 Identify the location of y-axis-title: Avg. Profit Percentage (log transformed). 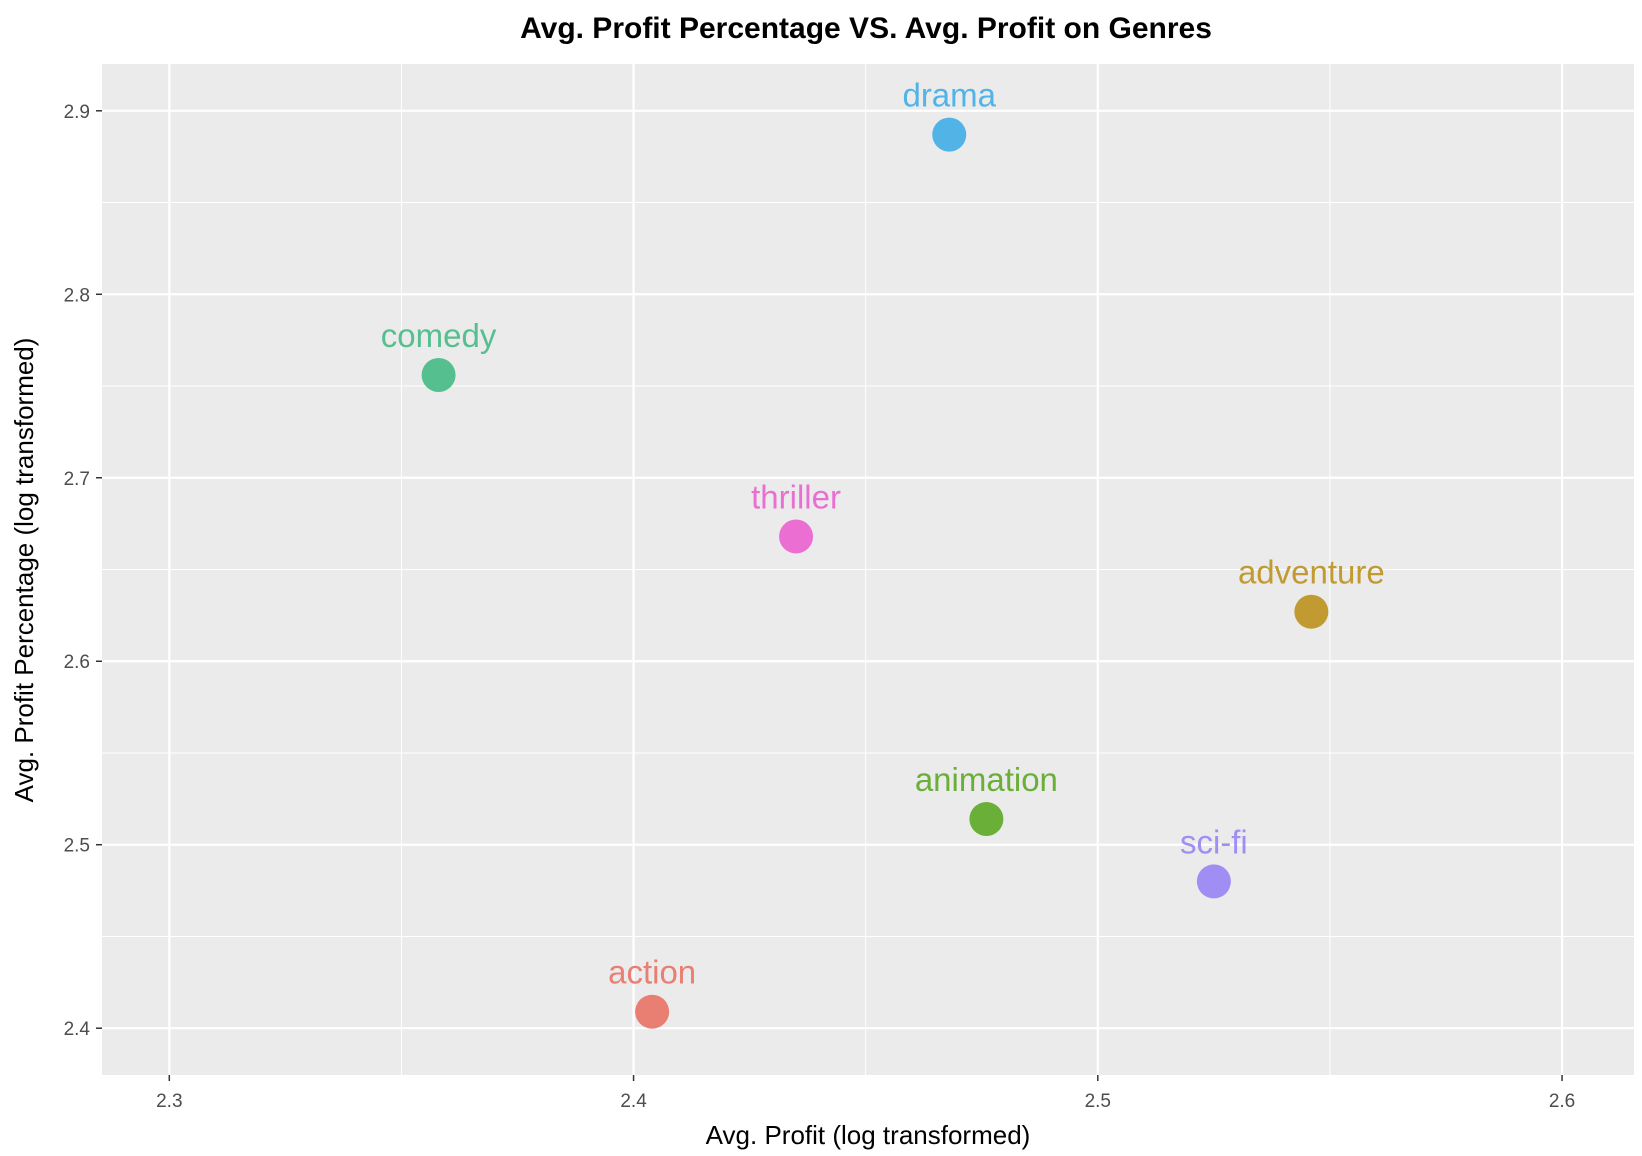
(24, 570).